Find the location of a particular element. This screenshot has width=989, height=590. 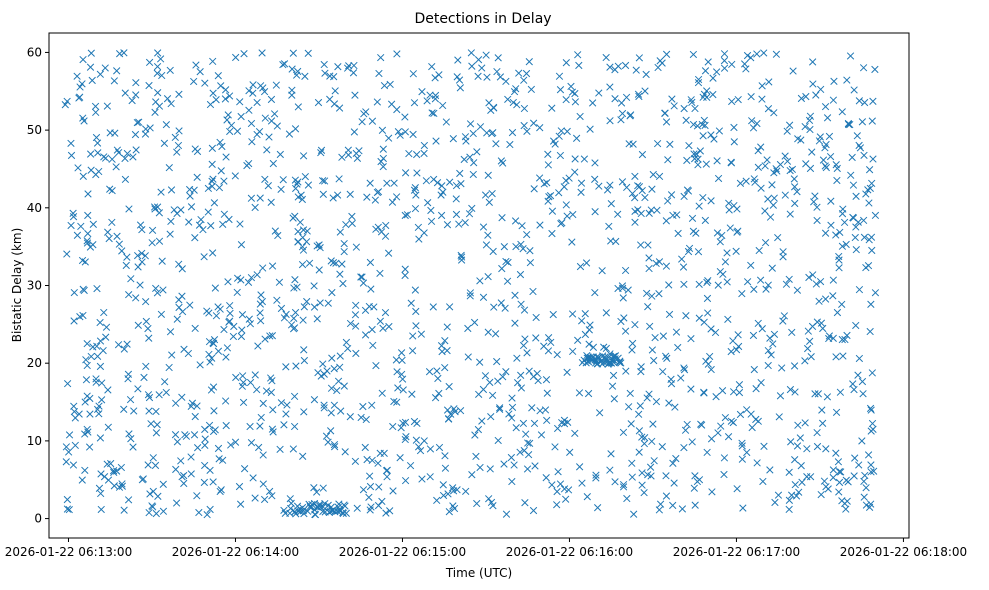

y-tick-label: 30 is located at coordinates (34, 286).